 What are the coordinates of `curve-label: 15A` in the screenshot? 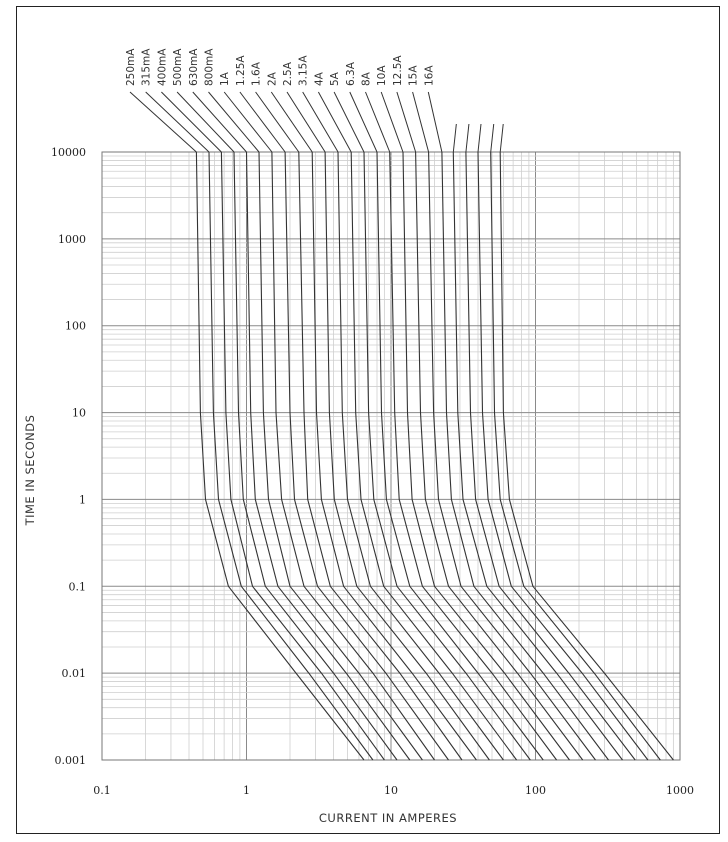 It's located at (414, 75).